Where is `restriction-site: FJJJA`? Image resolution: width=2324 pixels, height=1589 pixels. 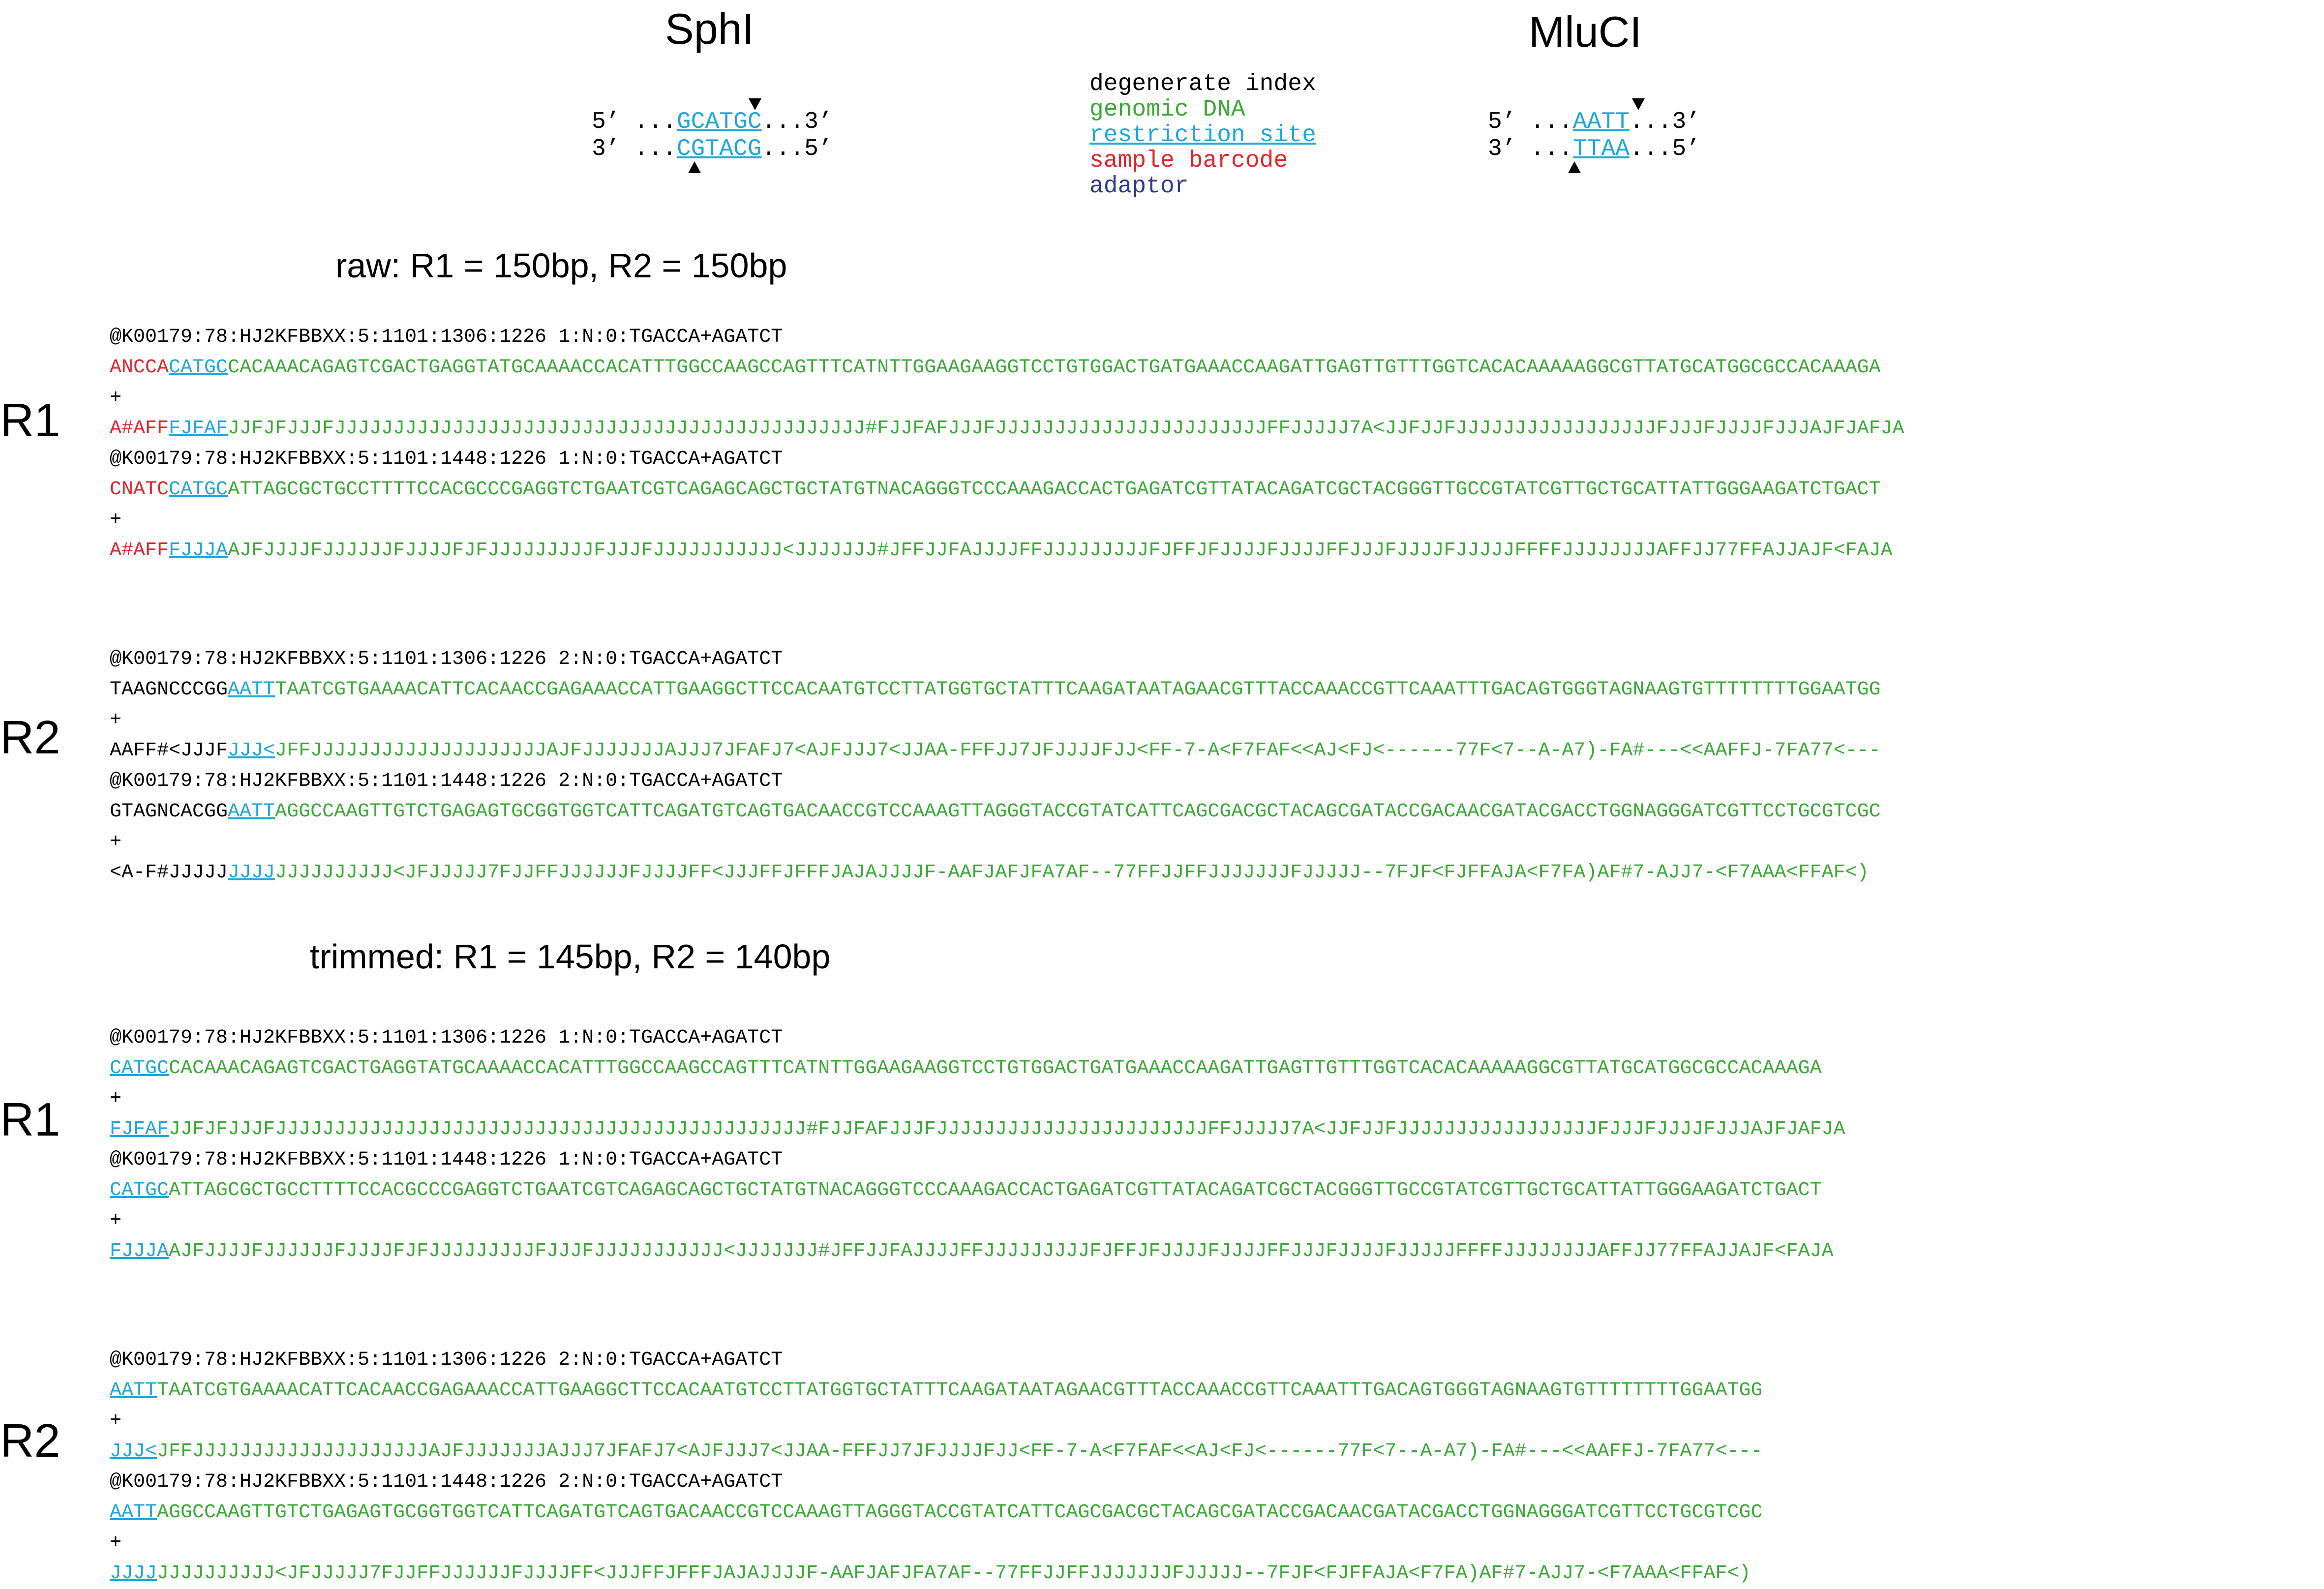 restriction-site: FJJJA is located at coordinates (198, 551).